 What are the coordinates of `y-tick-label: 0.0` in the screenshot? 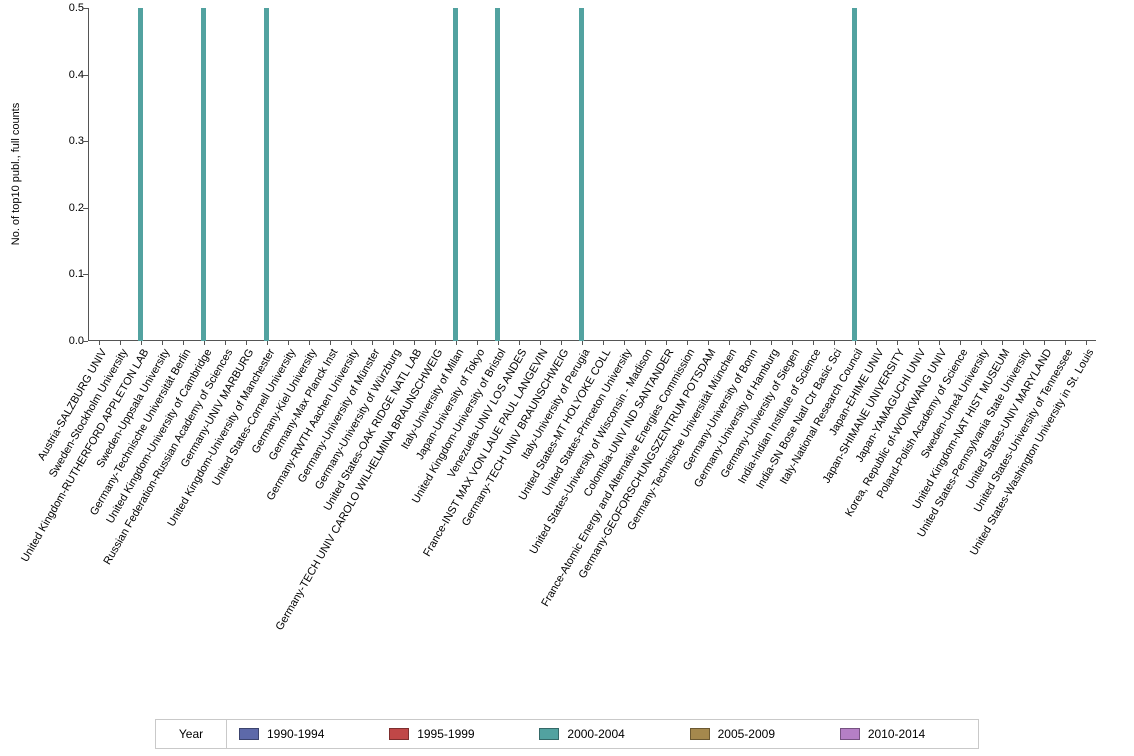 It's located at (76, 341).